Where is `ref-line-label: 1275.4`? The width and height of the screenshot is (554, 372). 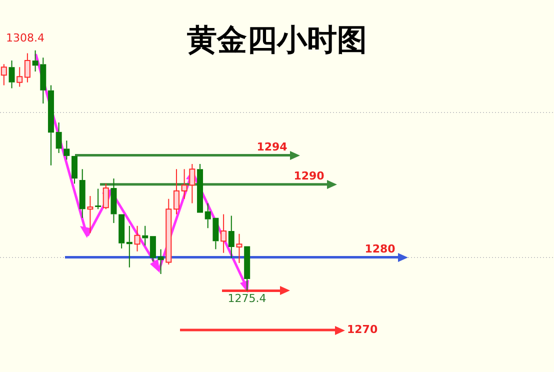
ref-line-label: 1275.4 is located at coordinates (247, 299).